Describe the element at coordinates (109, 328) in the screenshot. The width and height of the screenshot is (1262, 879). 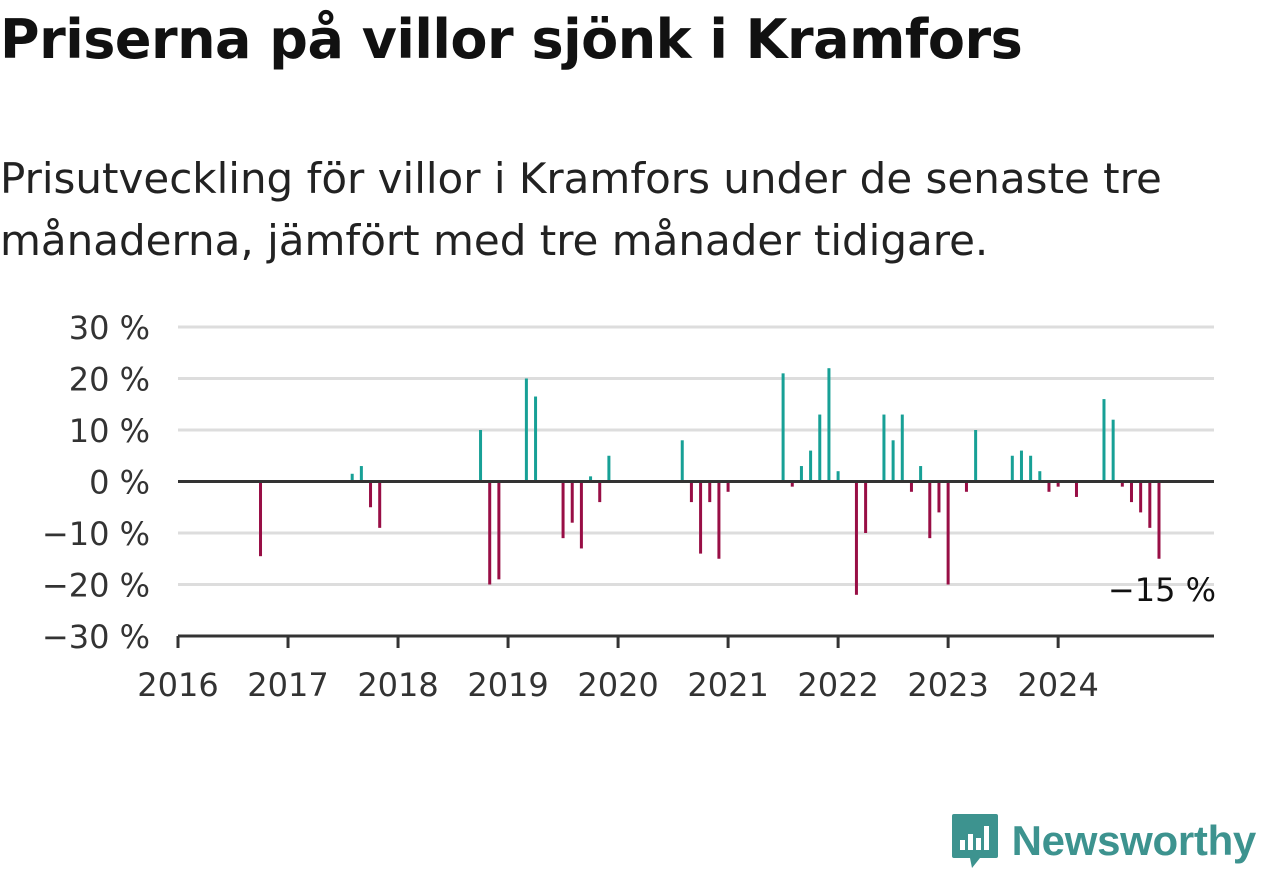
I see `y-tick-label: 30 %` at that location.